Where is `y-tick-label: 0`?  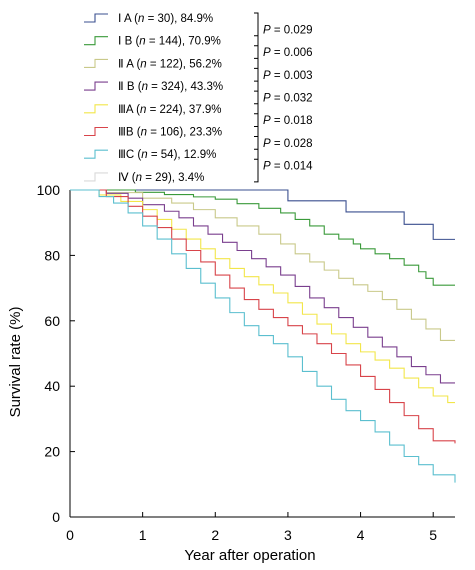
y-tick-label: 0 is located at coordinates (56, 517).